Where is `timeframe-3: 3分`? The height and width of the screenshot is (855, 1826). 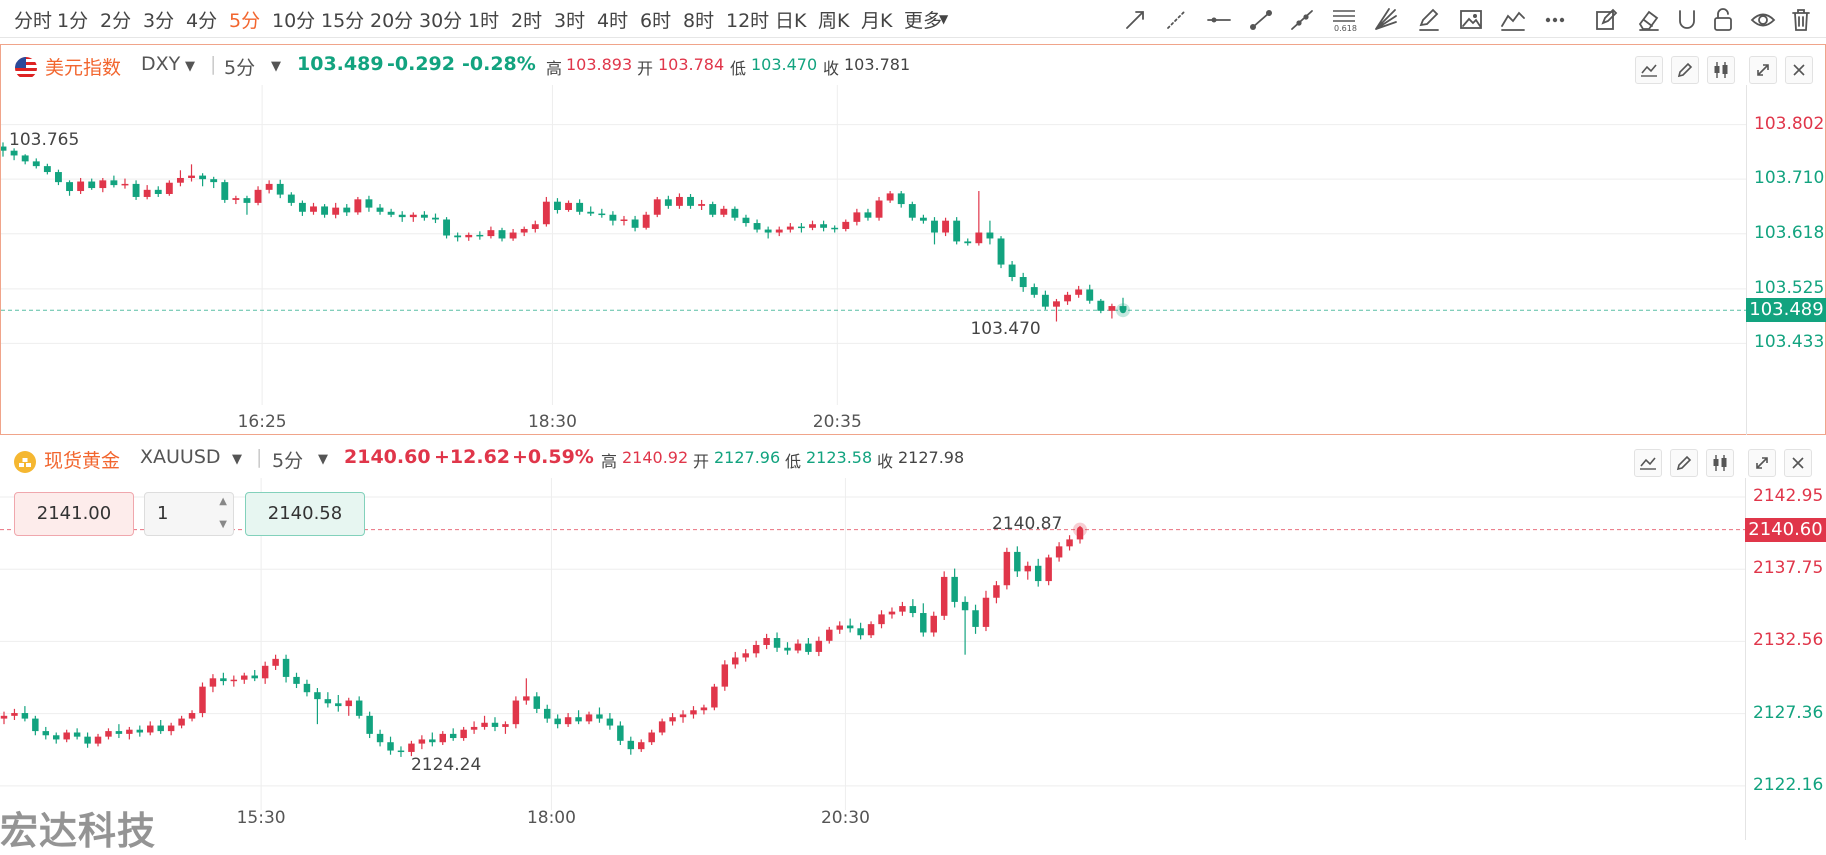 timeframe-3: 3分 is located at coordinates (159, 21).